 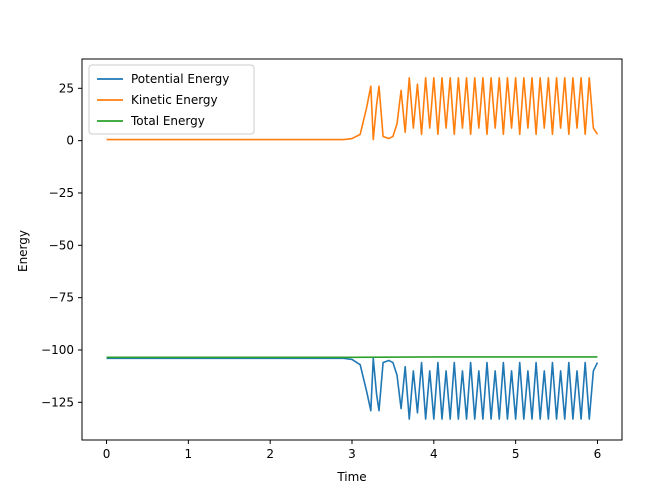 I want to click on x-axis-ticks: 0 1 2 3 4 5 6, so click(x=352, y=450).